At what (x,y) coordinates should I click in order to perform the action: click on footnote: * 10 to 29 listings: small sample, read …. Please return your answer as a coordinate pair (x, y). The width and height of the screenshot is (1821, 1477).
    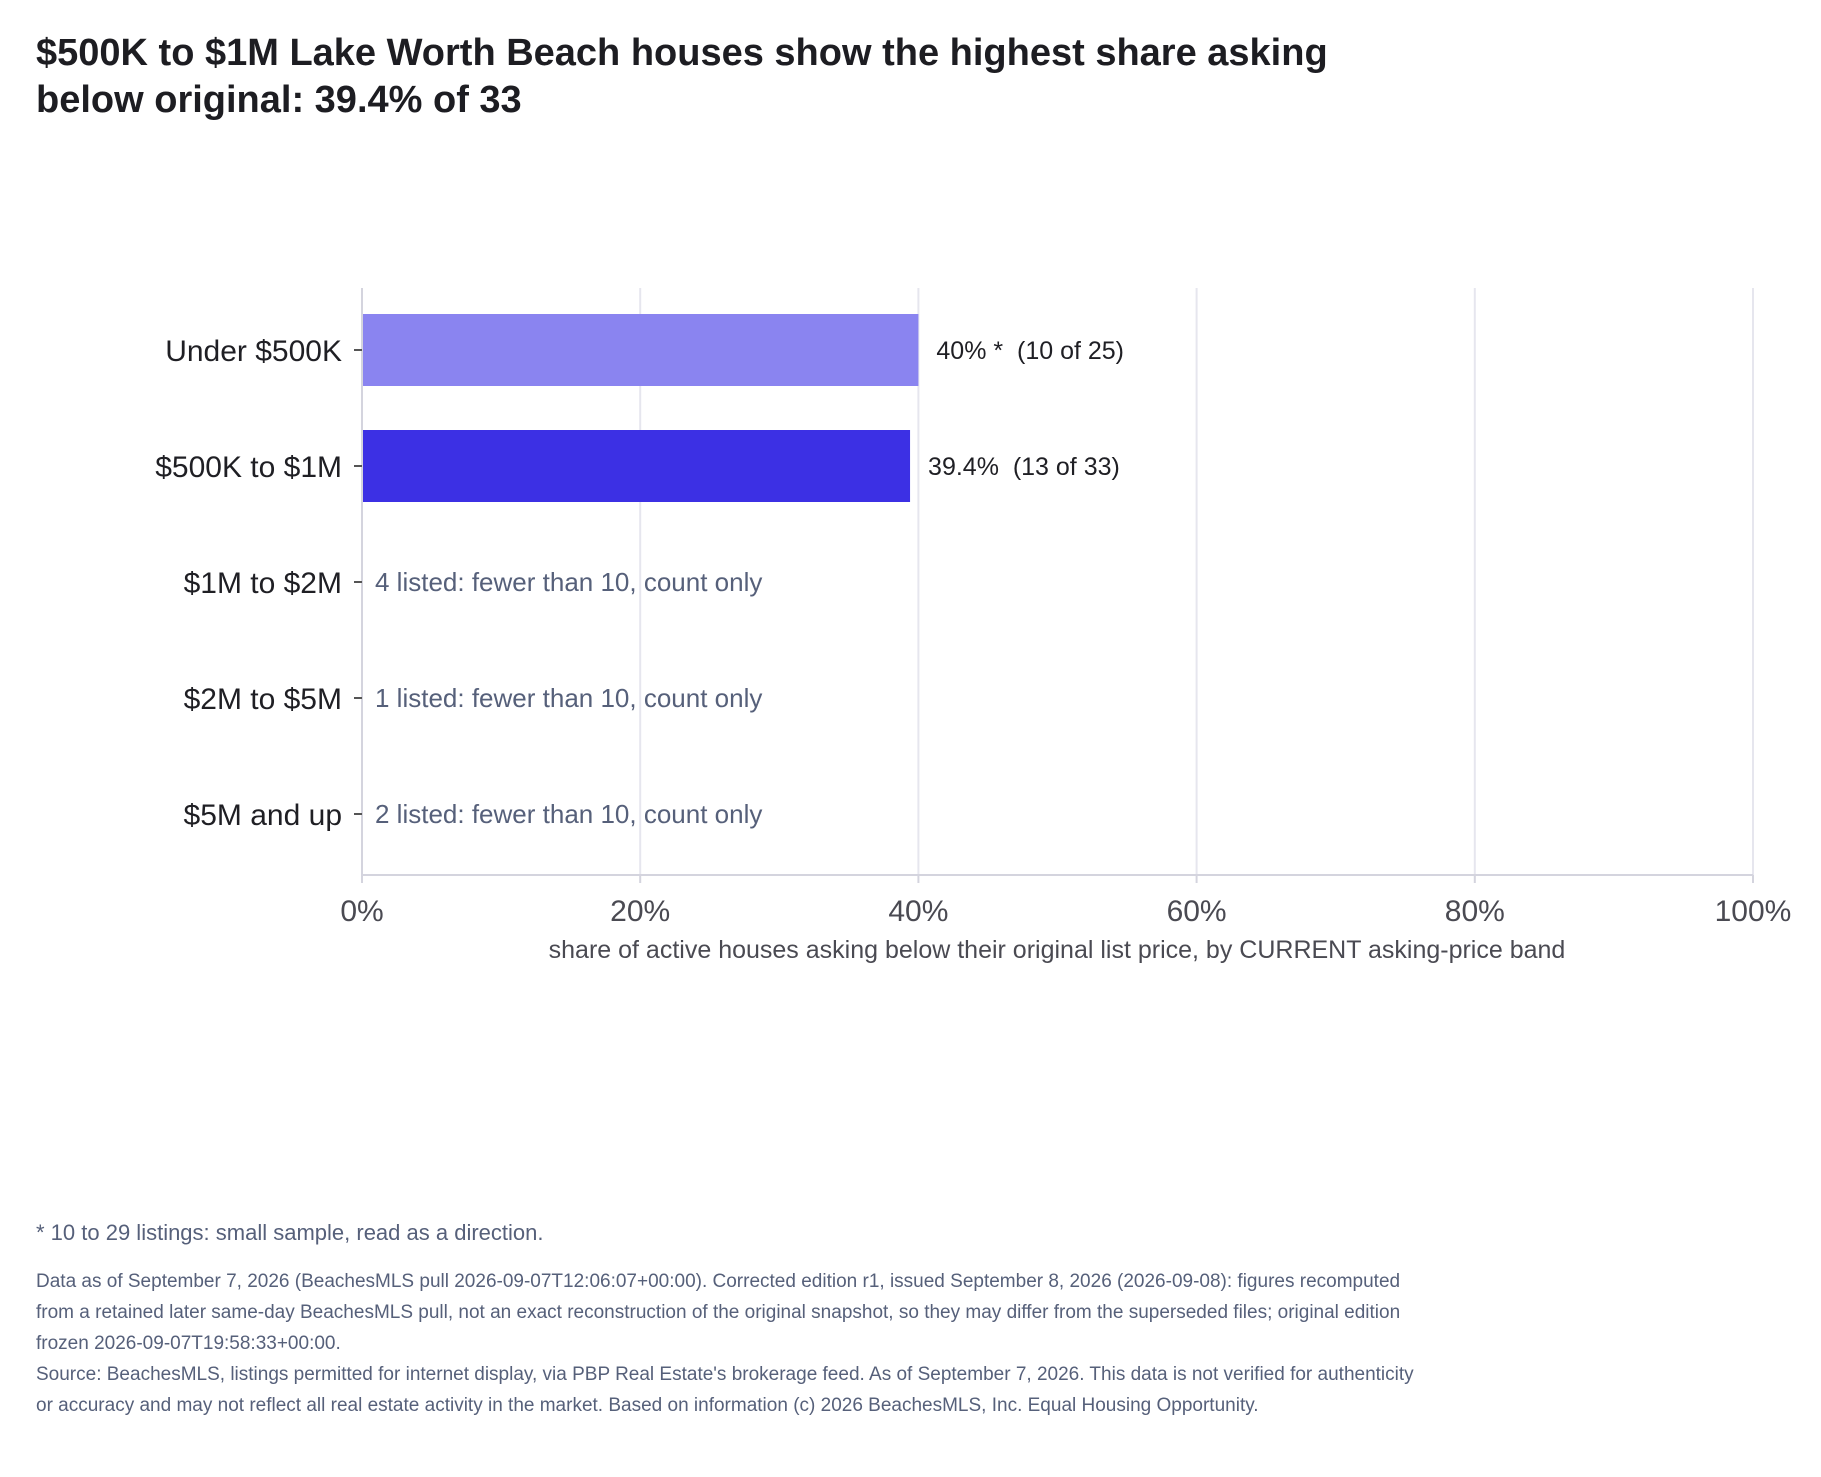
    Looking at the image, I should click on (290, 1232).